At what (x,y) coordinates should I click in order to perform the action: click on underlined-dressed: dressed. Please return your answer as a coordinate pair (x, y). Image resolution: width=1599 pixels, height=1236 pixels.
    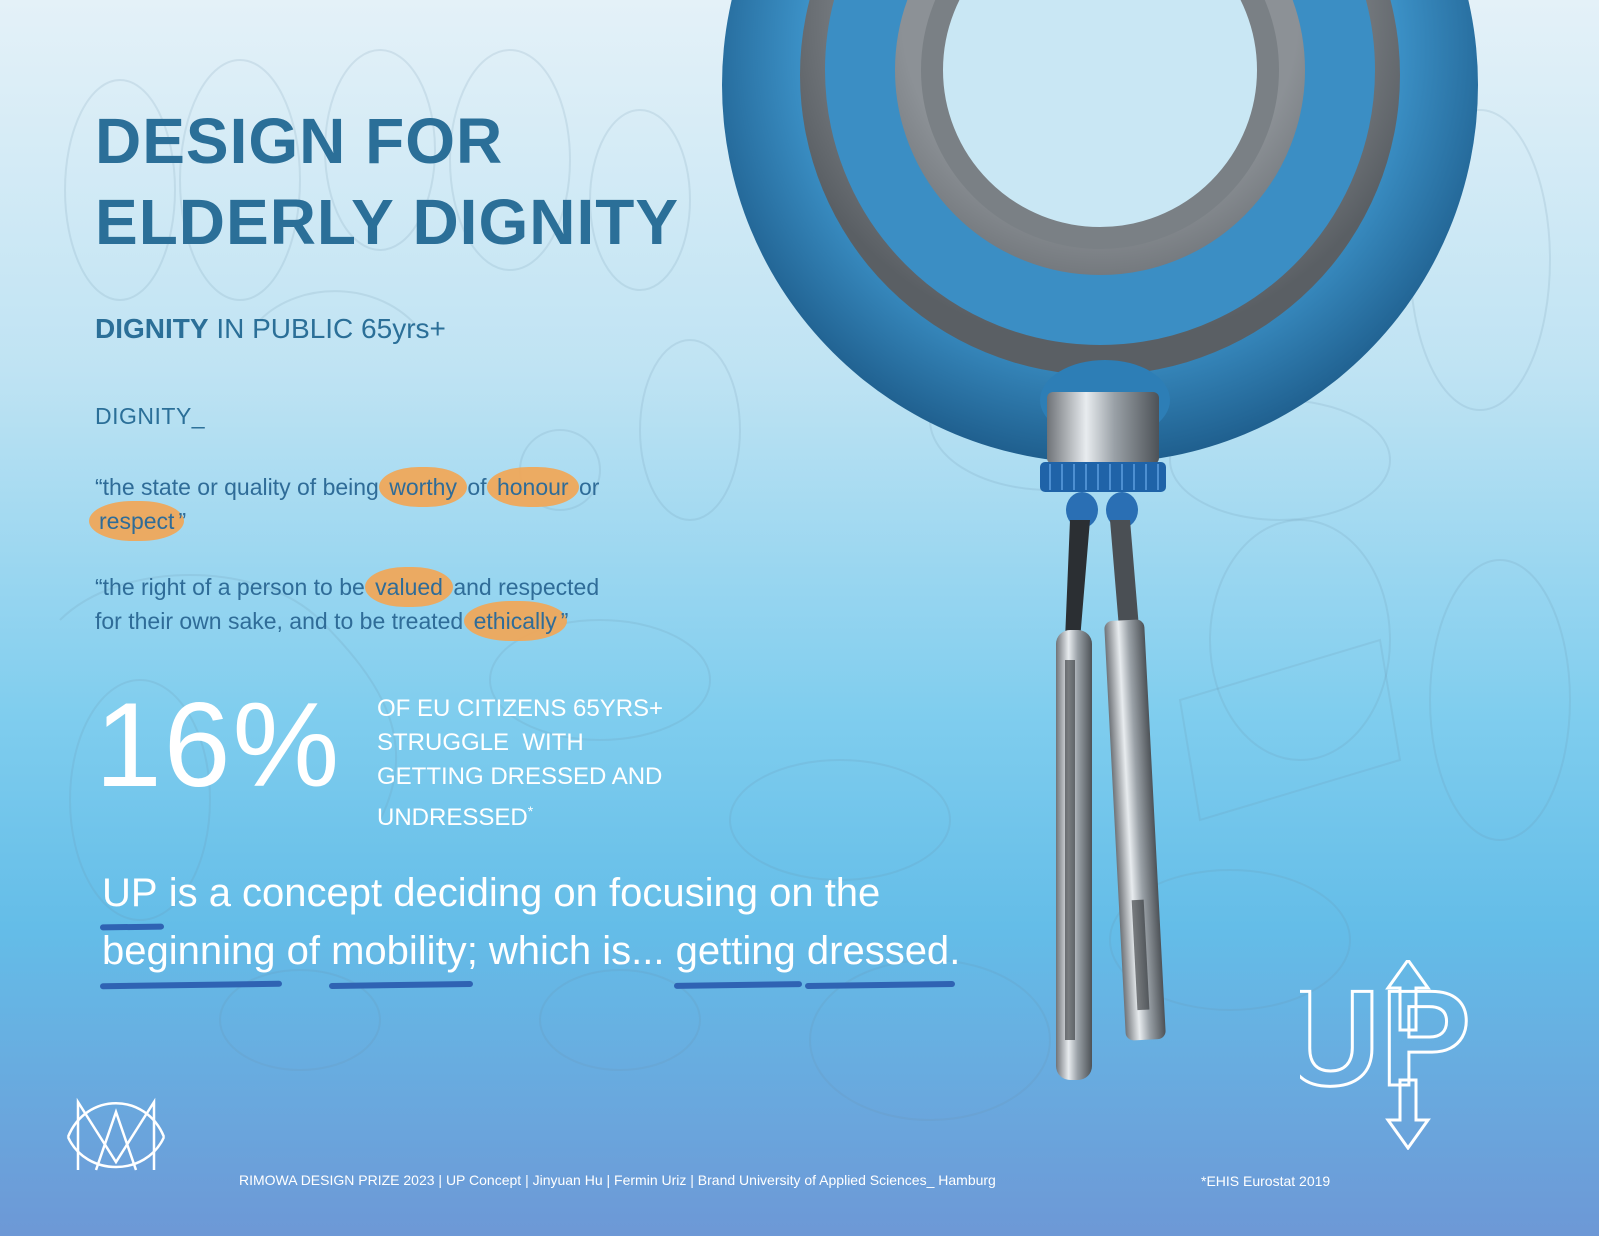
    Looking at the image, I should click on (878, 951).